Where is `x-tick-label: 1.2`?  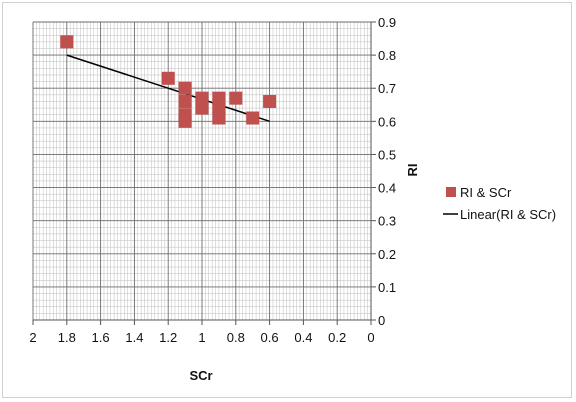
x-tick-label: 1.2 is located at coordinates (168, 337).